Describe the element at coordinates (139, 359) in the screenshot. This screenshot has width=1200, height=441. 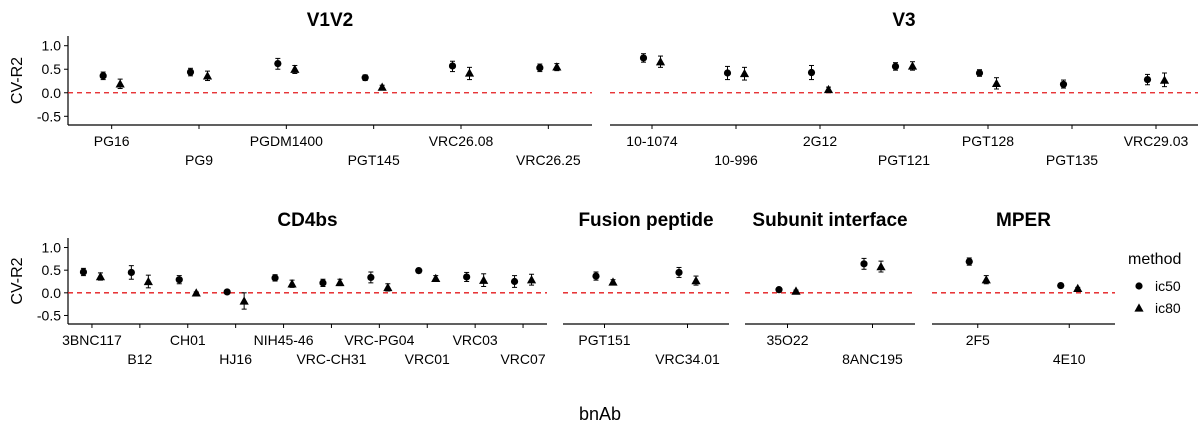
I see `x-tick-label-b12: B12` at that location.